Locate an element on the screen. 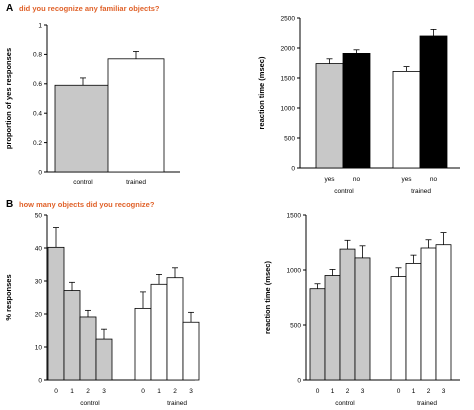 Image resolution: width=474 pixels, height=410 pixels. y-axis-title: % responses is located at coordinates (8, 297).